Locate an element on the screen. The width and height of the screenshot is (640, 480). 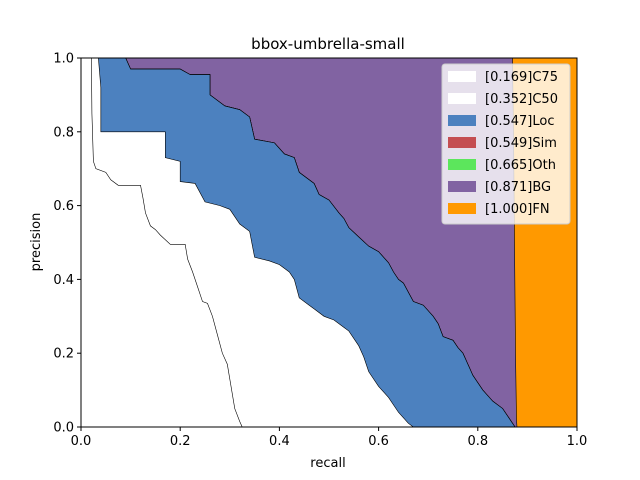
x-tick-label: 1.0 is located at coordinates (577, 441).